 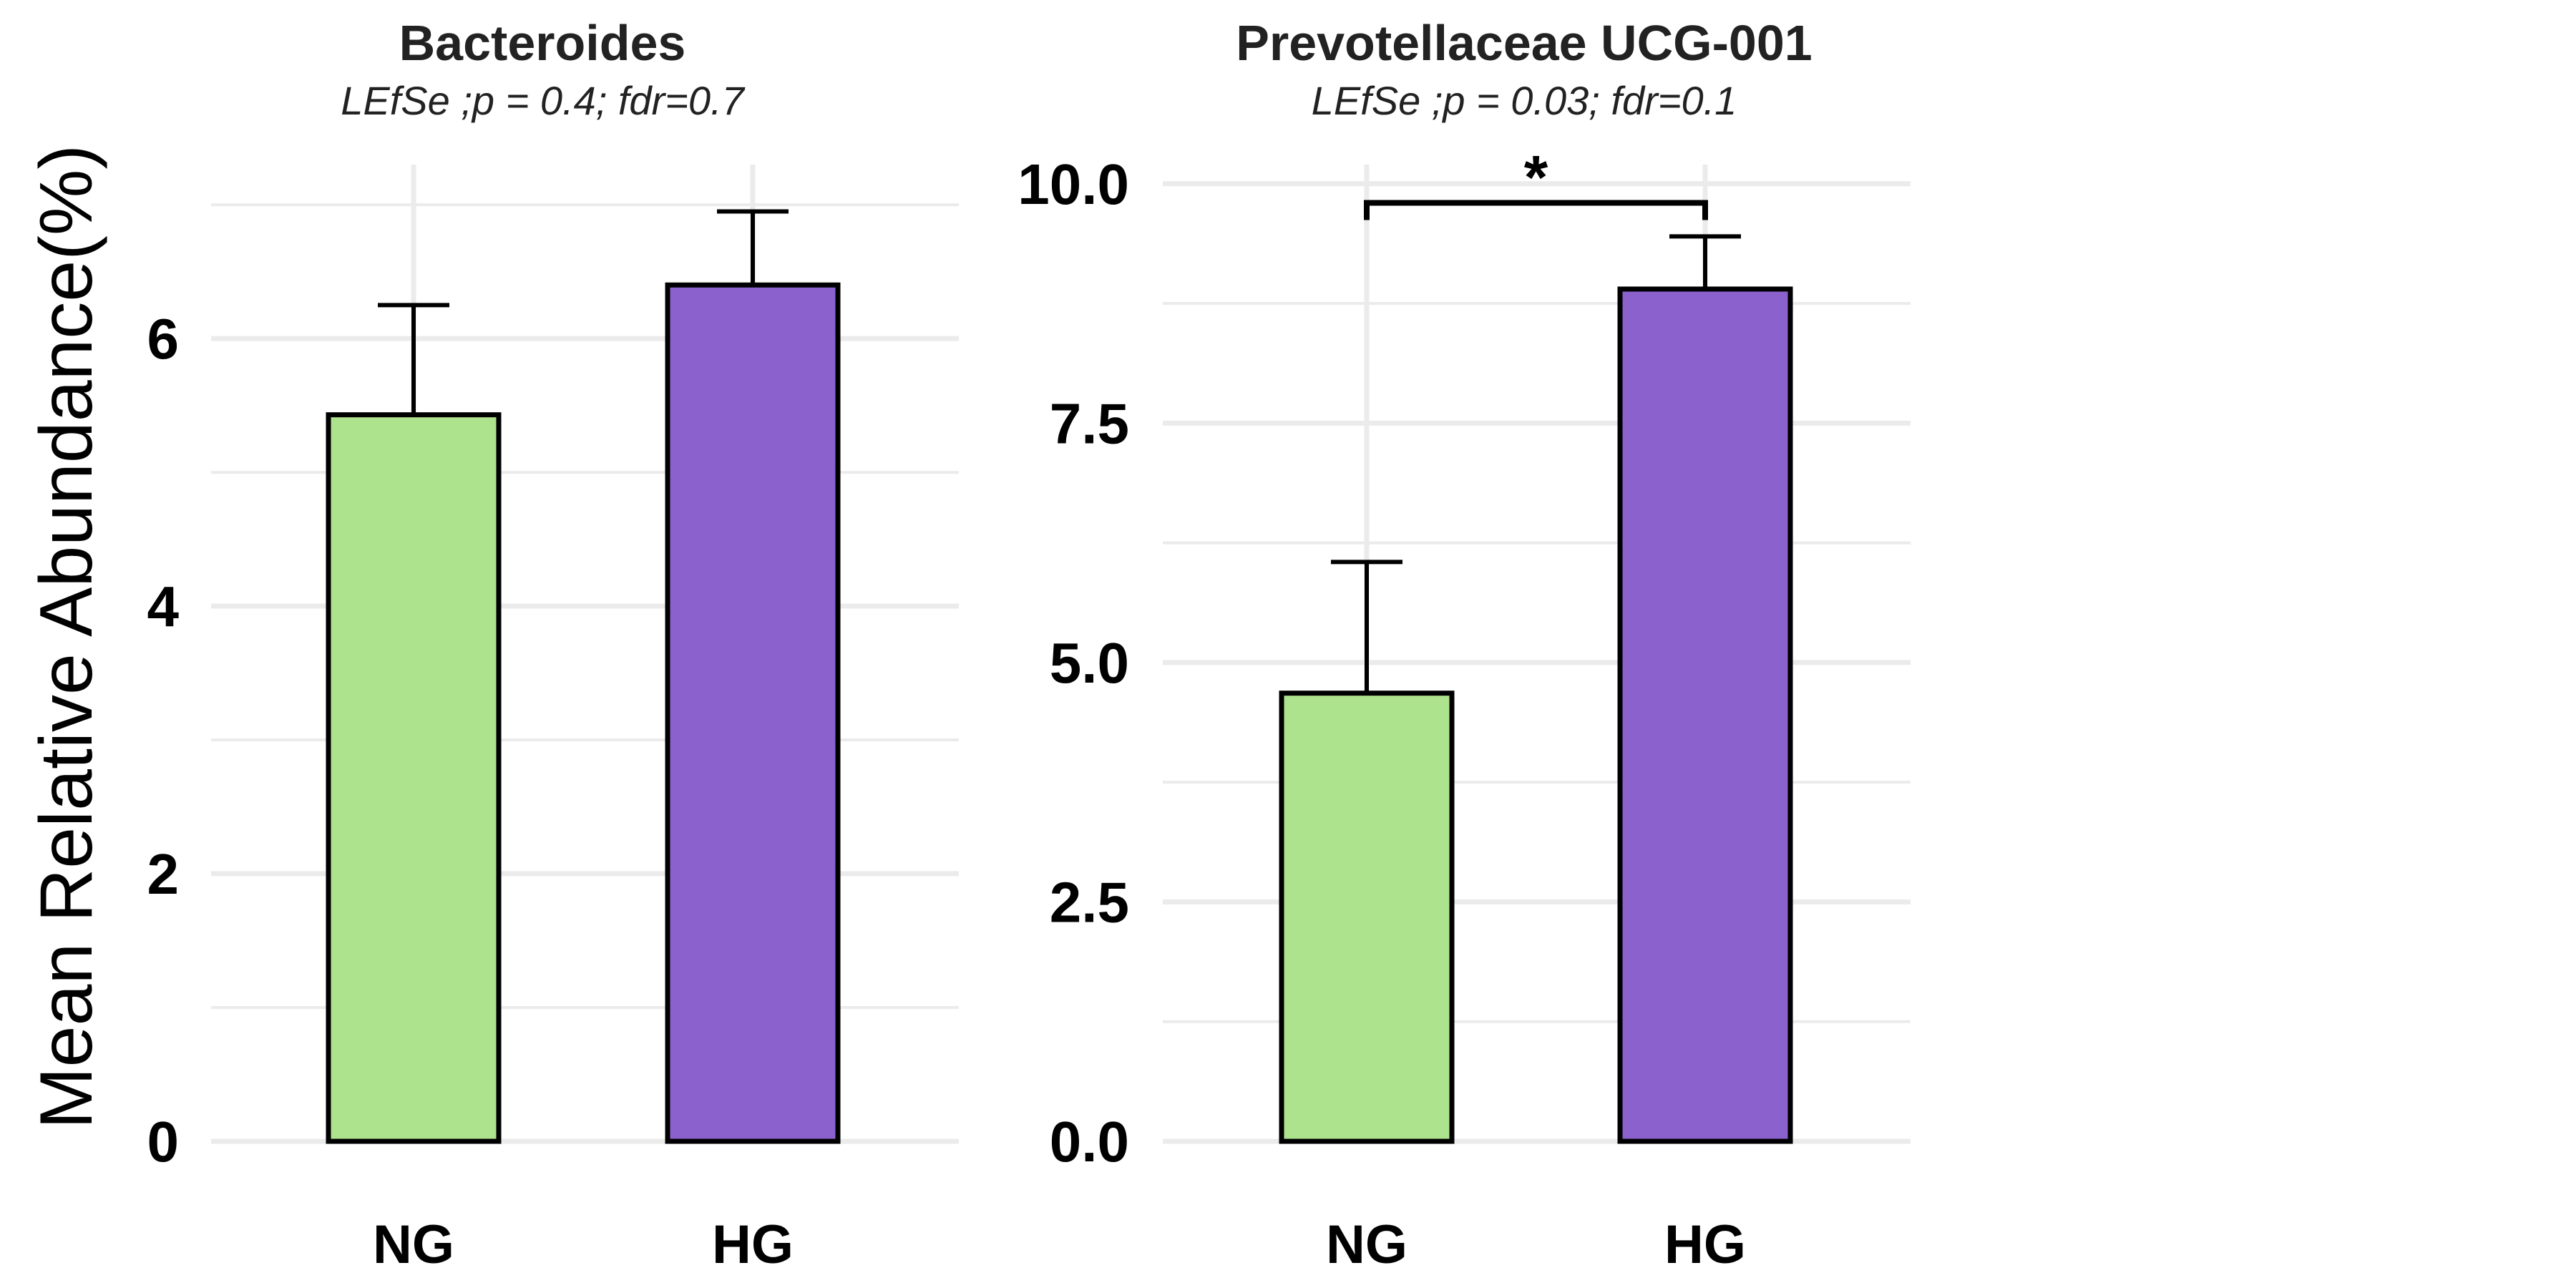 I want to click on y-tick-labels: 0 2 4 6, so click(x=163, y=740).